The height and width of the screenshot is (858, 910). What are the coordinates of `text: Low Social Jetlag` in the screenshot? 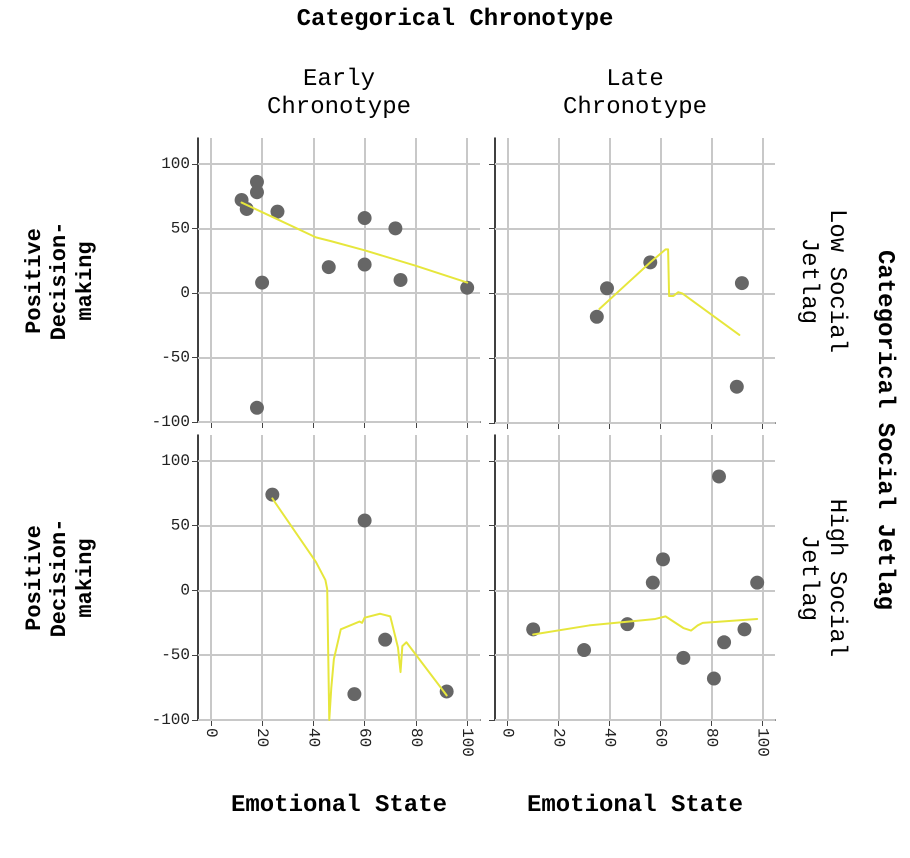 It's located at (822, 281).